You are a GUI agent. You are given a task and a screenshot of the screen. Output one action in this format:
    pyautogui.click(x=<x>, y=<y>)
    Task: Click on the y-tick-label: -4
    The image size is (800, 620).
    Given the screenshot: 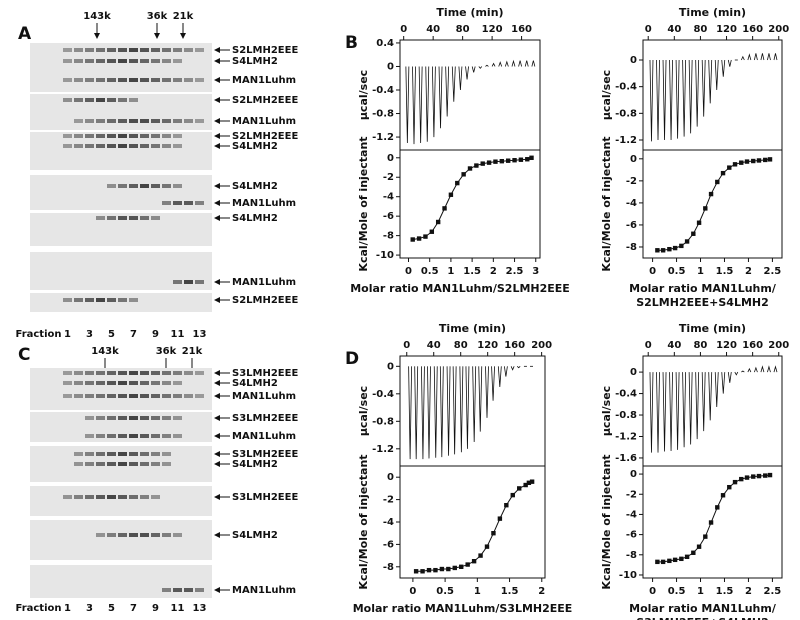 What is the action you would take?
    pyautogui.click(x=388, y=522)
    